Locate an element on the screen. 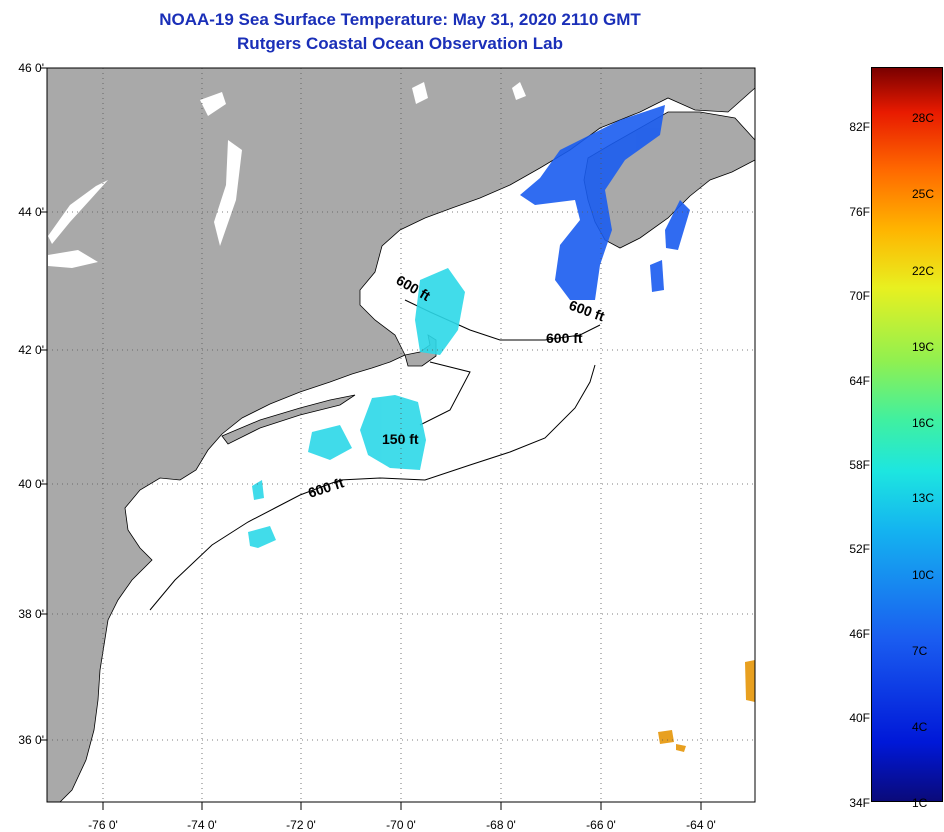  colorbar-label-c: 22C is located at coordinates (923, 271).